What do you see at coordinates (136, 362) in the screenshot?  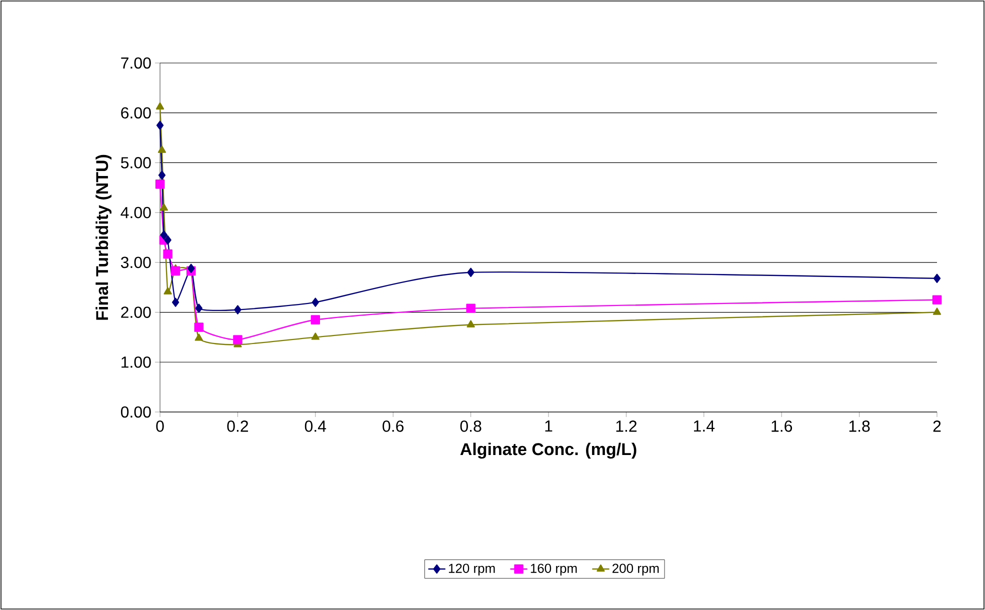 I see `y-tick-label: 1.00` at bounding box center [136, 362].